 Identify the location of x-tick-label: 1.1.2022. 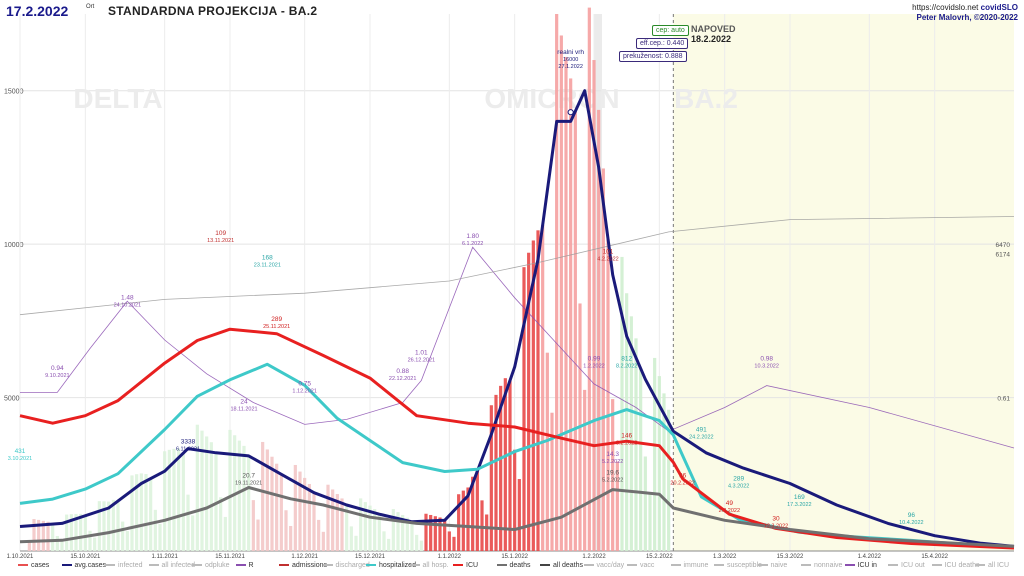
(450, 557).